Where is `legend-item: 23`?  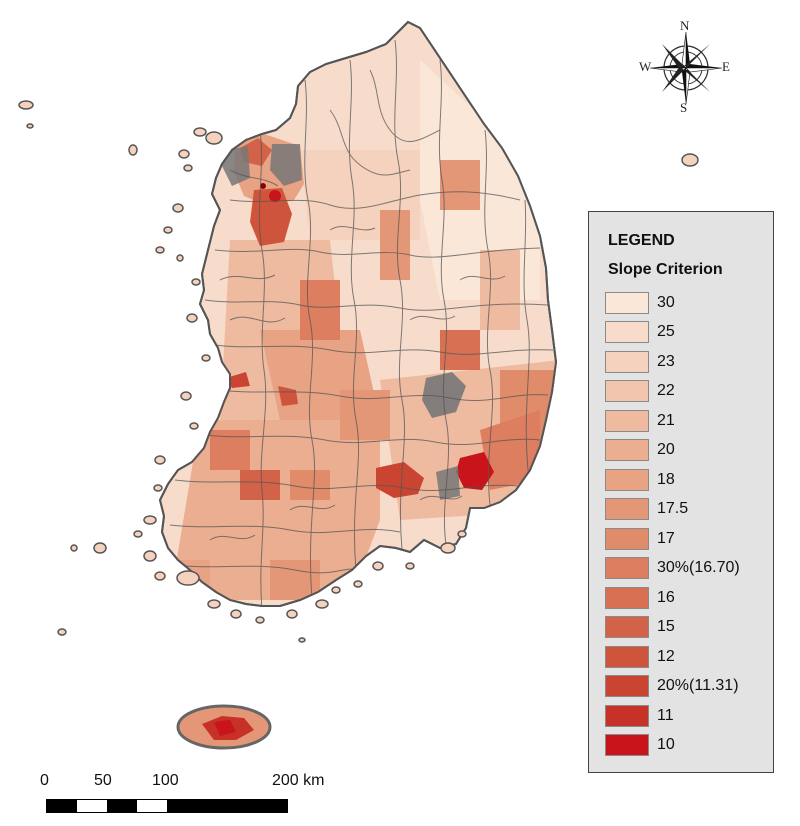
legend-item: 23 is located at coordinates (672, 362).